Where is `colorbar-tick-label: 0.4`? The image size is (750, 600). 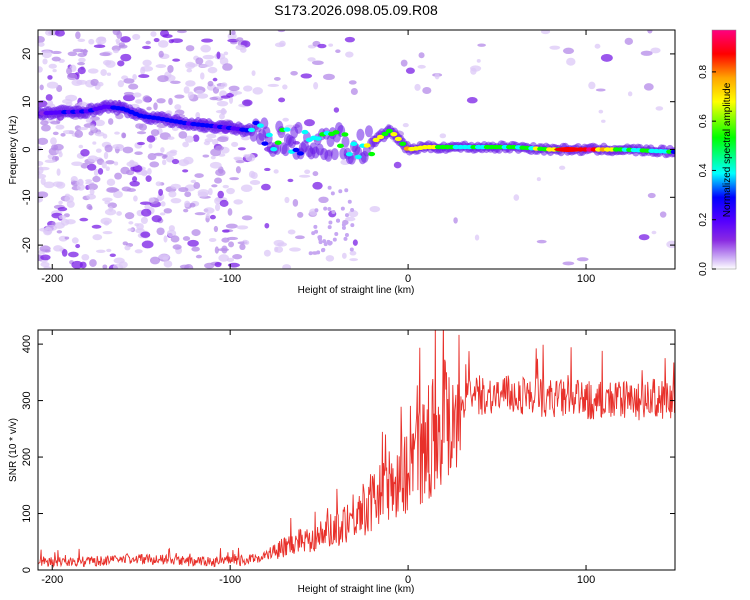 colorbar-tick-label: 0.4 is located at coordinates (703, 170).